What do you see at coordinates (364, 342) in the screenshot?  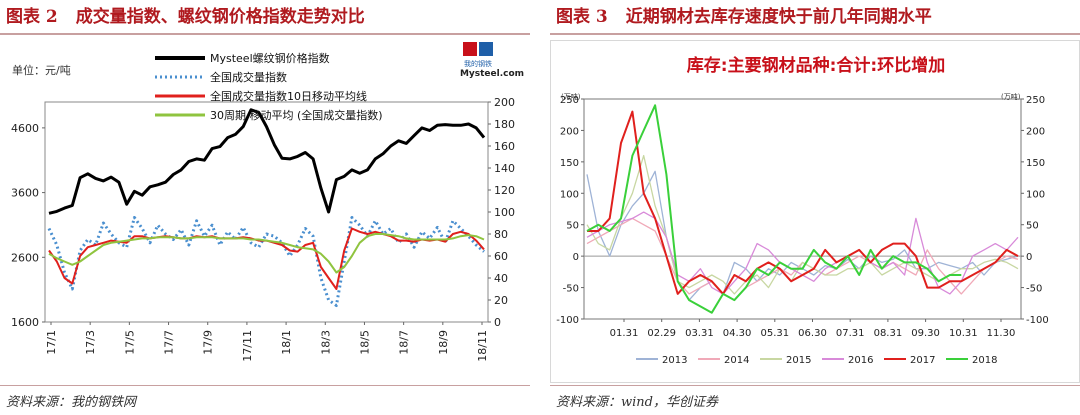 I see `x-tick-label: 18/5` at bounding box center [364, 342].